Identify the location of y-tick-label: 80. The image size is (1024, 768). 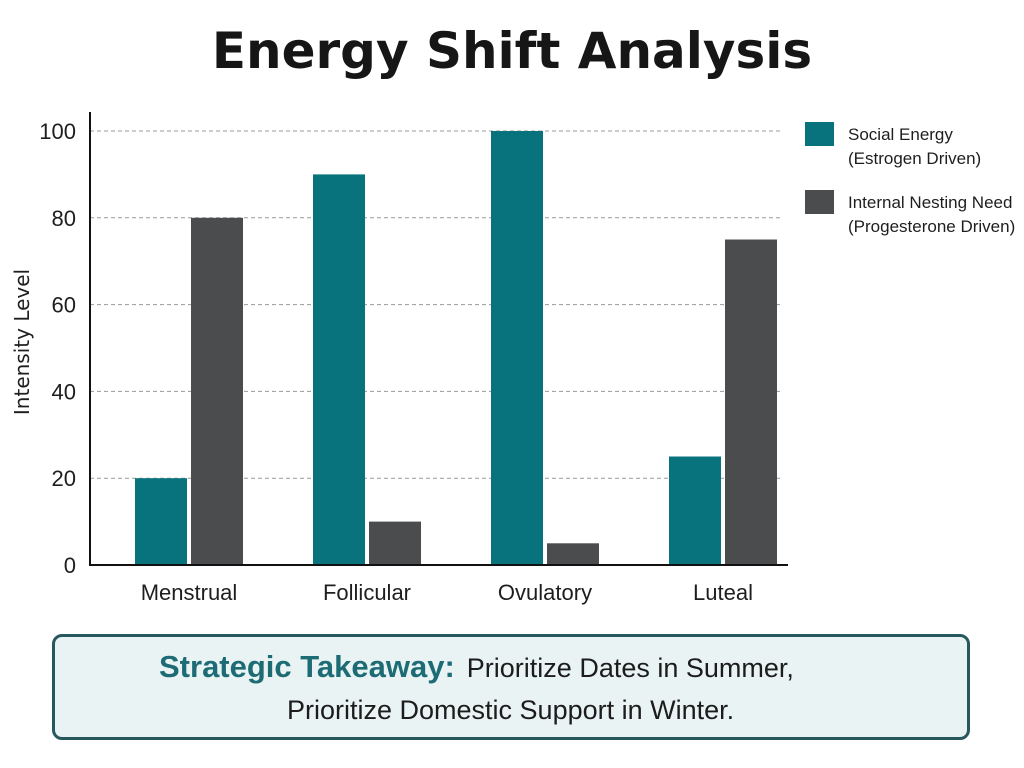
(64, 218).